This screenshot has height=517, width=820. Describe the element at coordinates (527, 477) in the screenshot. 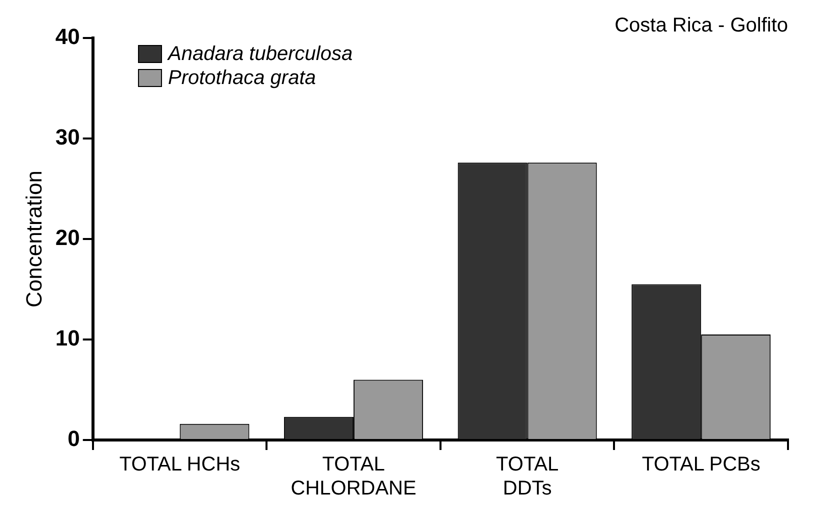

I see `x-tick-label: TOTAL DDTs` at that location.